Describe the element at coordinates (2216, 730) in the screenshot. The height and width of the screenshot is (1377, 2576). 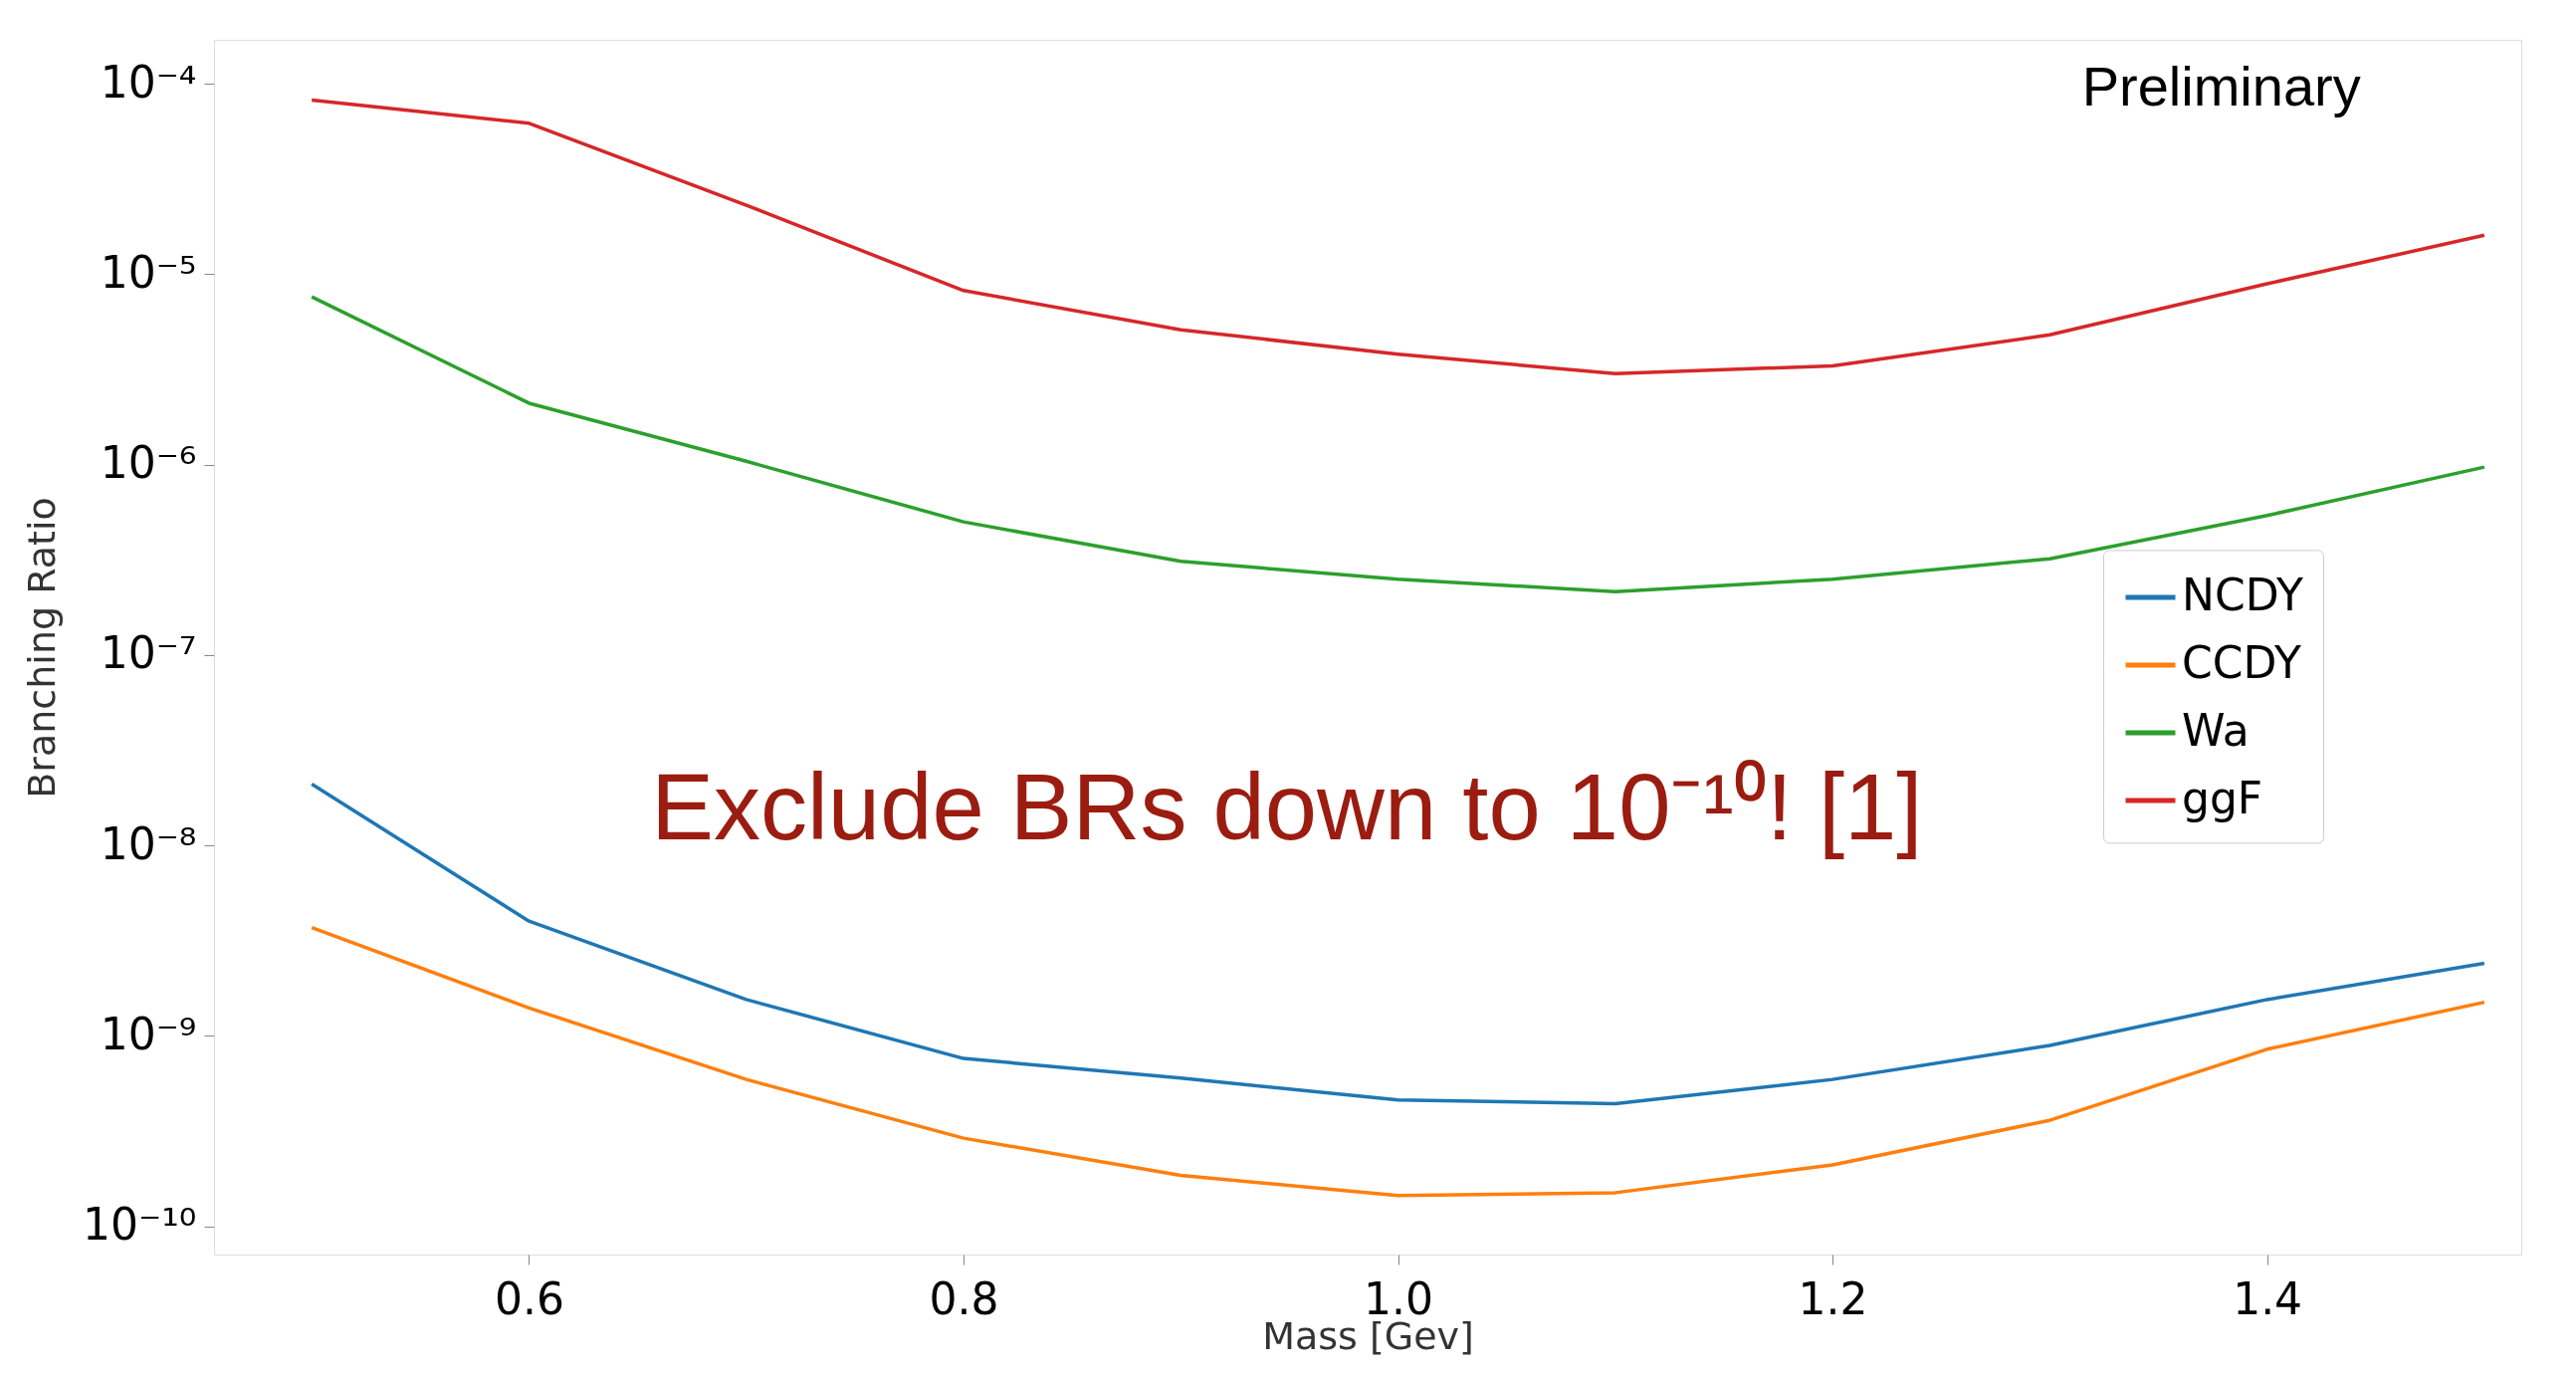
I see `legend-label: Wa` at that location.